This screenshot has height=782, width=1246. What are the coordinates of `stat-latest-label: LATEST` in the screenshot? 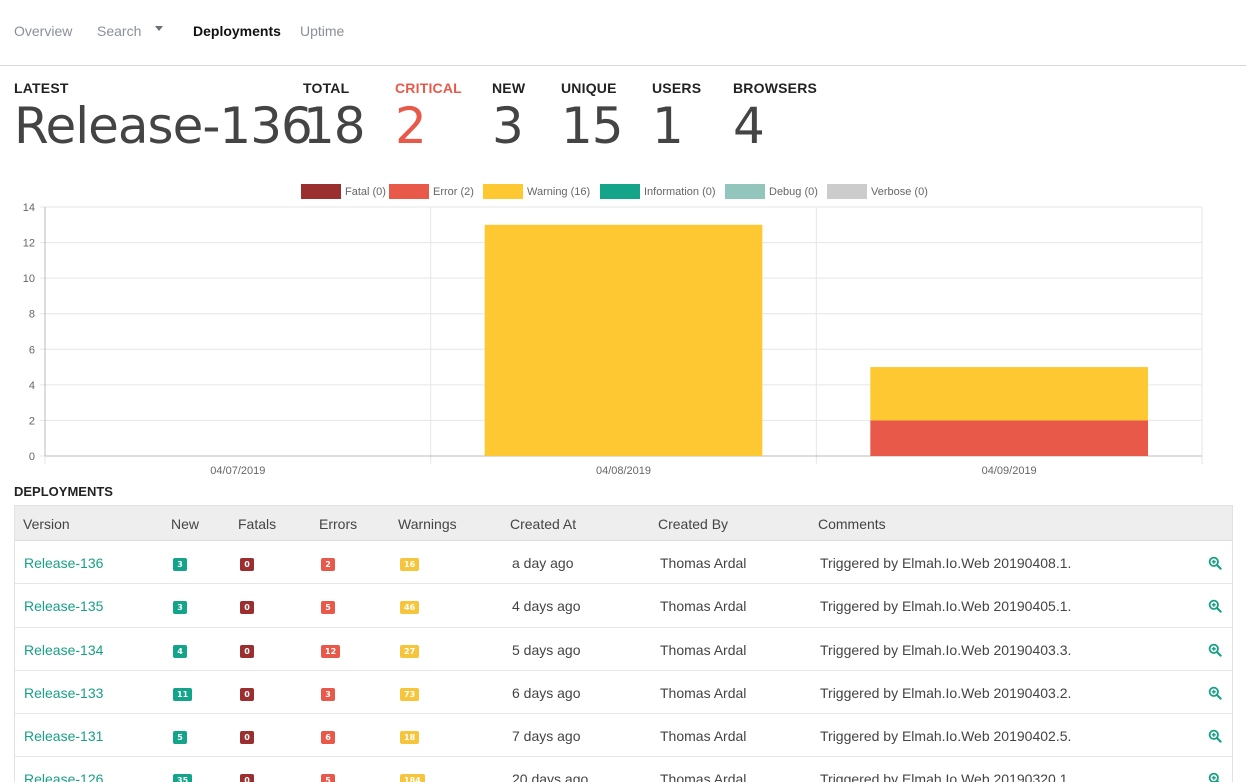 It's located at (41, 88).